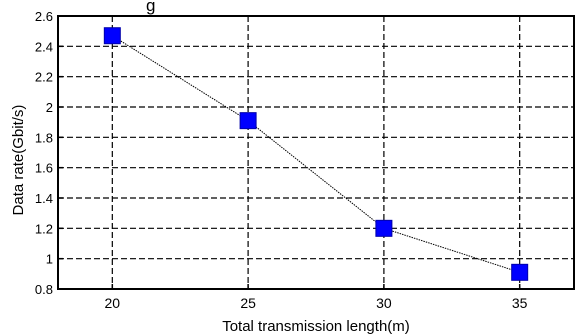 This screenshot has height=335, width=576. What do you see at coordinates (44, 168) in the screenshot?
I see `y-tick-label: 1.6` at bounding box center [44, 168].